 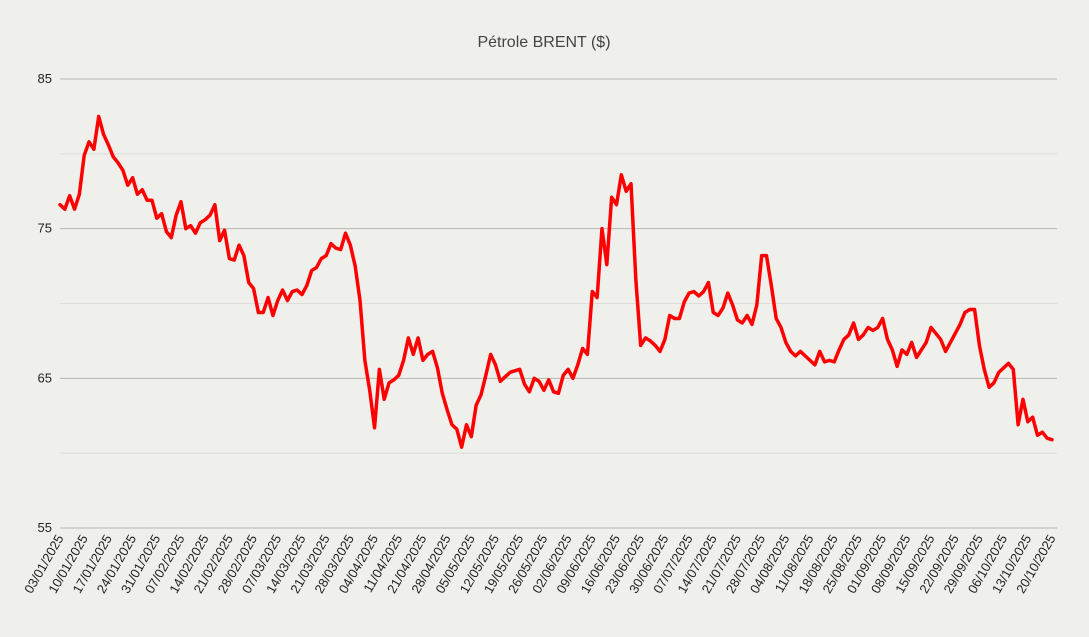 What do you see at coordinates (543, 42) in the screenshot?
I see `chart-title: Pétrole BRENT ($)` at bounding box center [543, 42].